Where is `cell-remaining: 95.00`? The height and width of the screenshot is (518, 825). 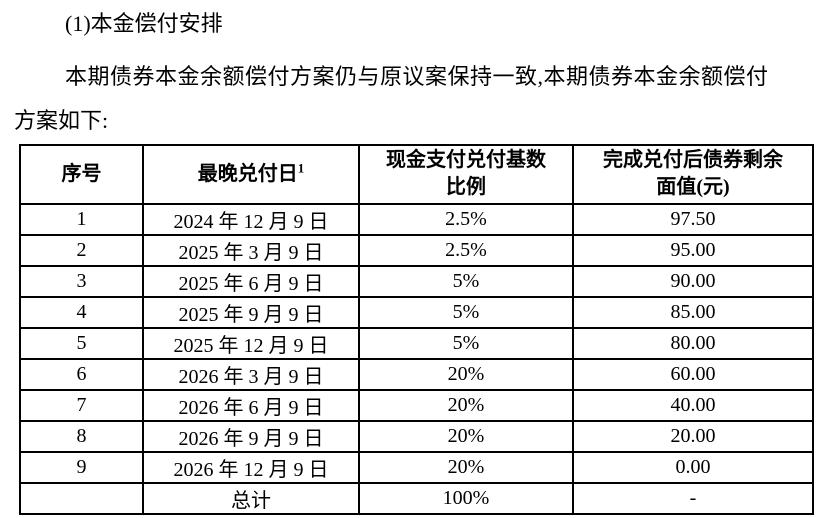
cell-remaining: 95.00 is located at coordinates (693, 250).